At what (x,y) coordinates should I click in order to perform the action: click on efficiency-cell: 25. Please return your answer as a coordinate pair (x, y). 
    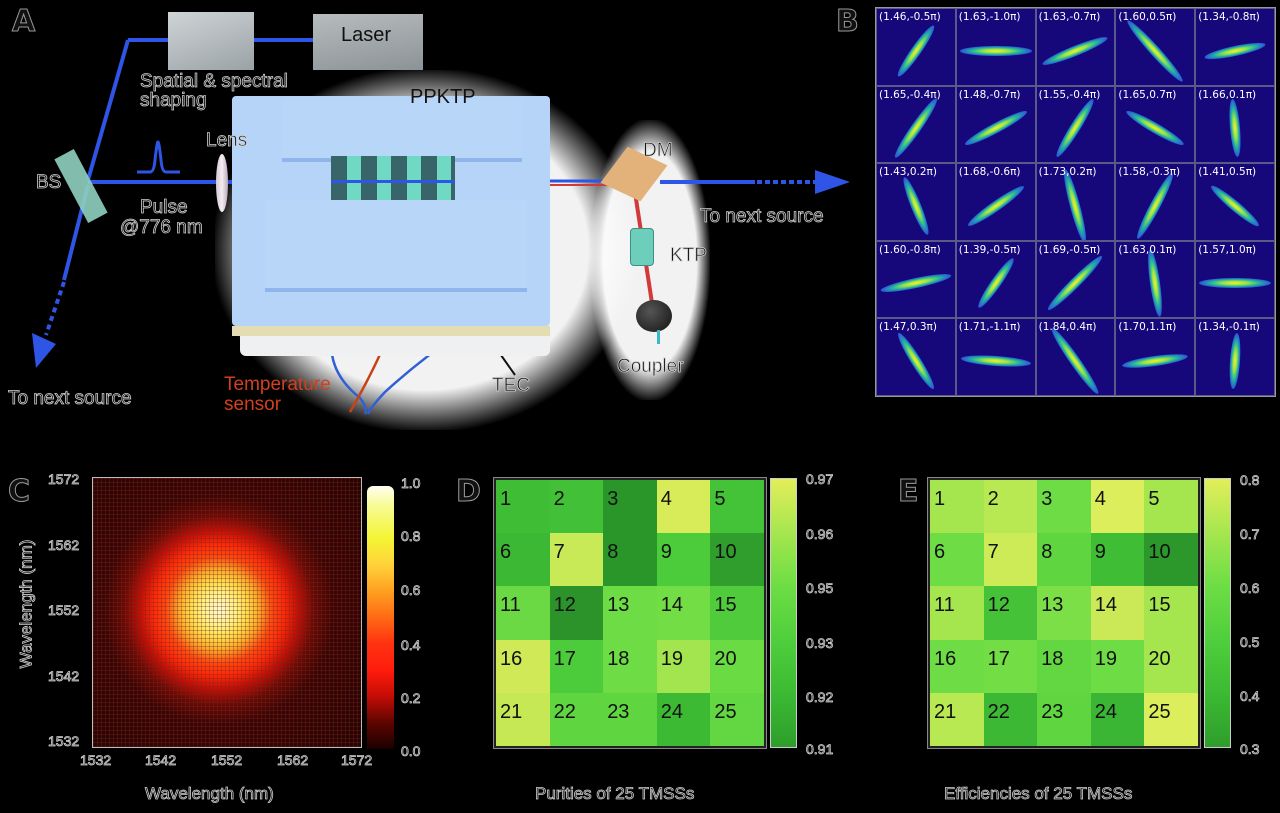
    Looking at the image, I should click on (1171, 719).